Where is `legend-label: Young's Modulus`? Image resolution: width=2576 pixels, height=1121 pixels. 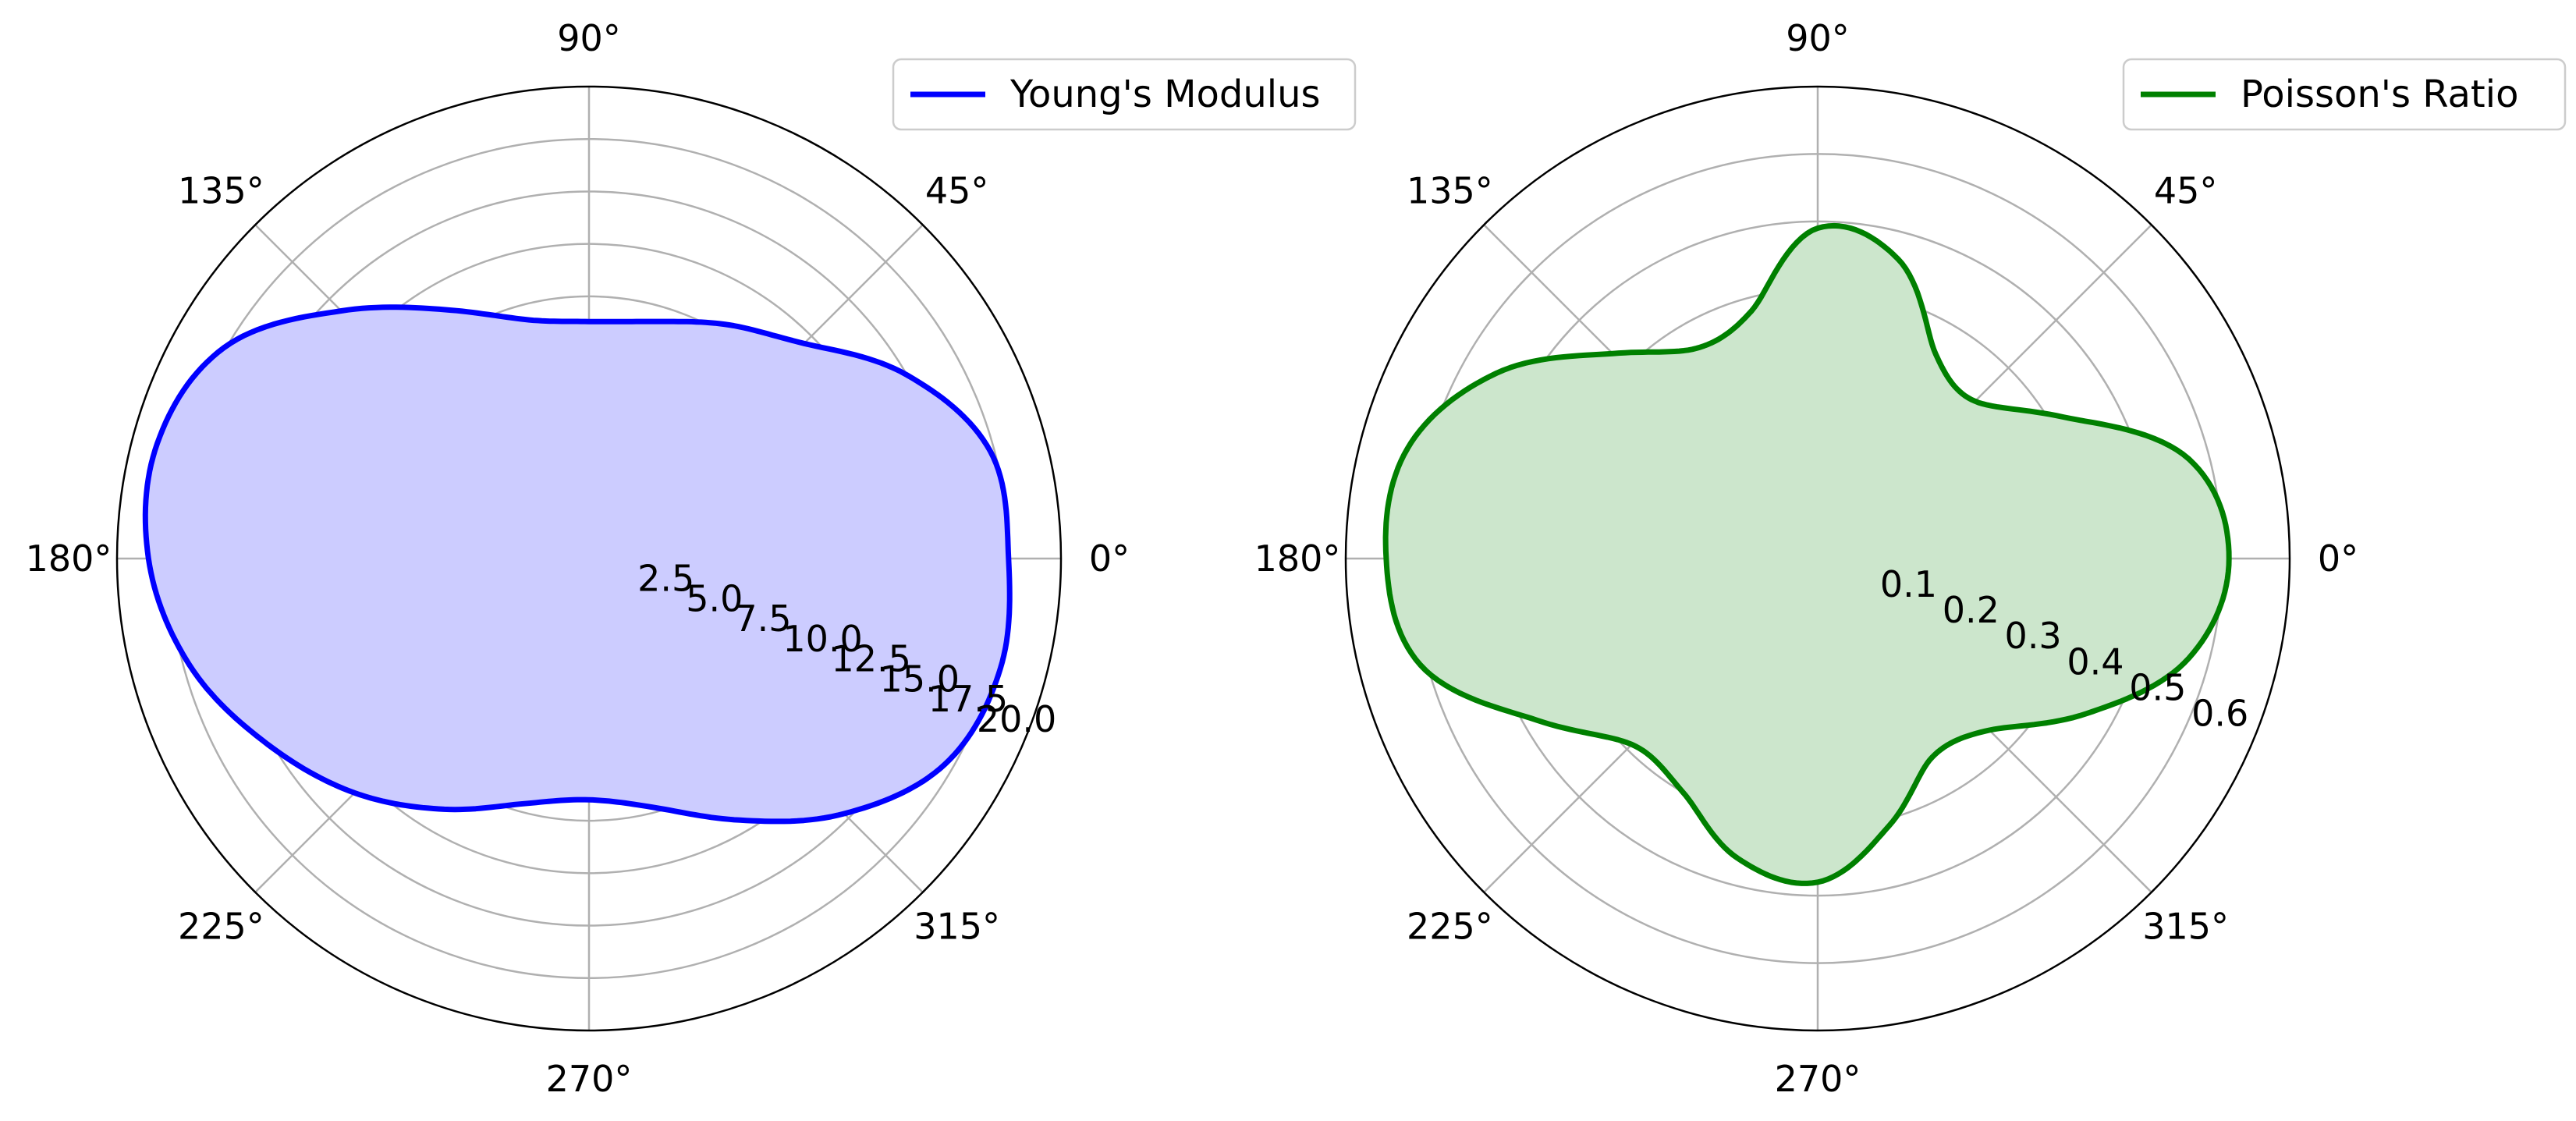 legend-label: Young's Modulus is located at coordinates (1165, 94).